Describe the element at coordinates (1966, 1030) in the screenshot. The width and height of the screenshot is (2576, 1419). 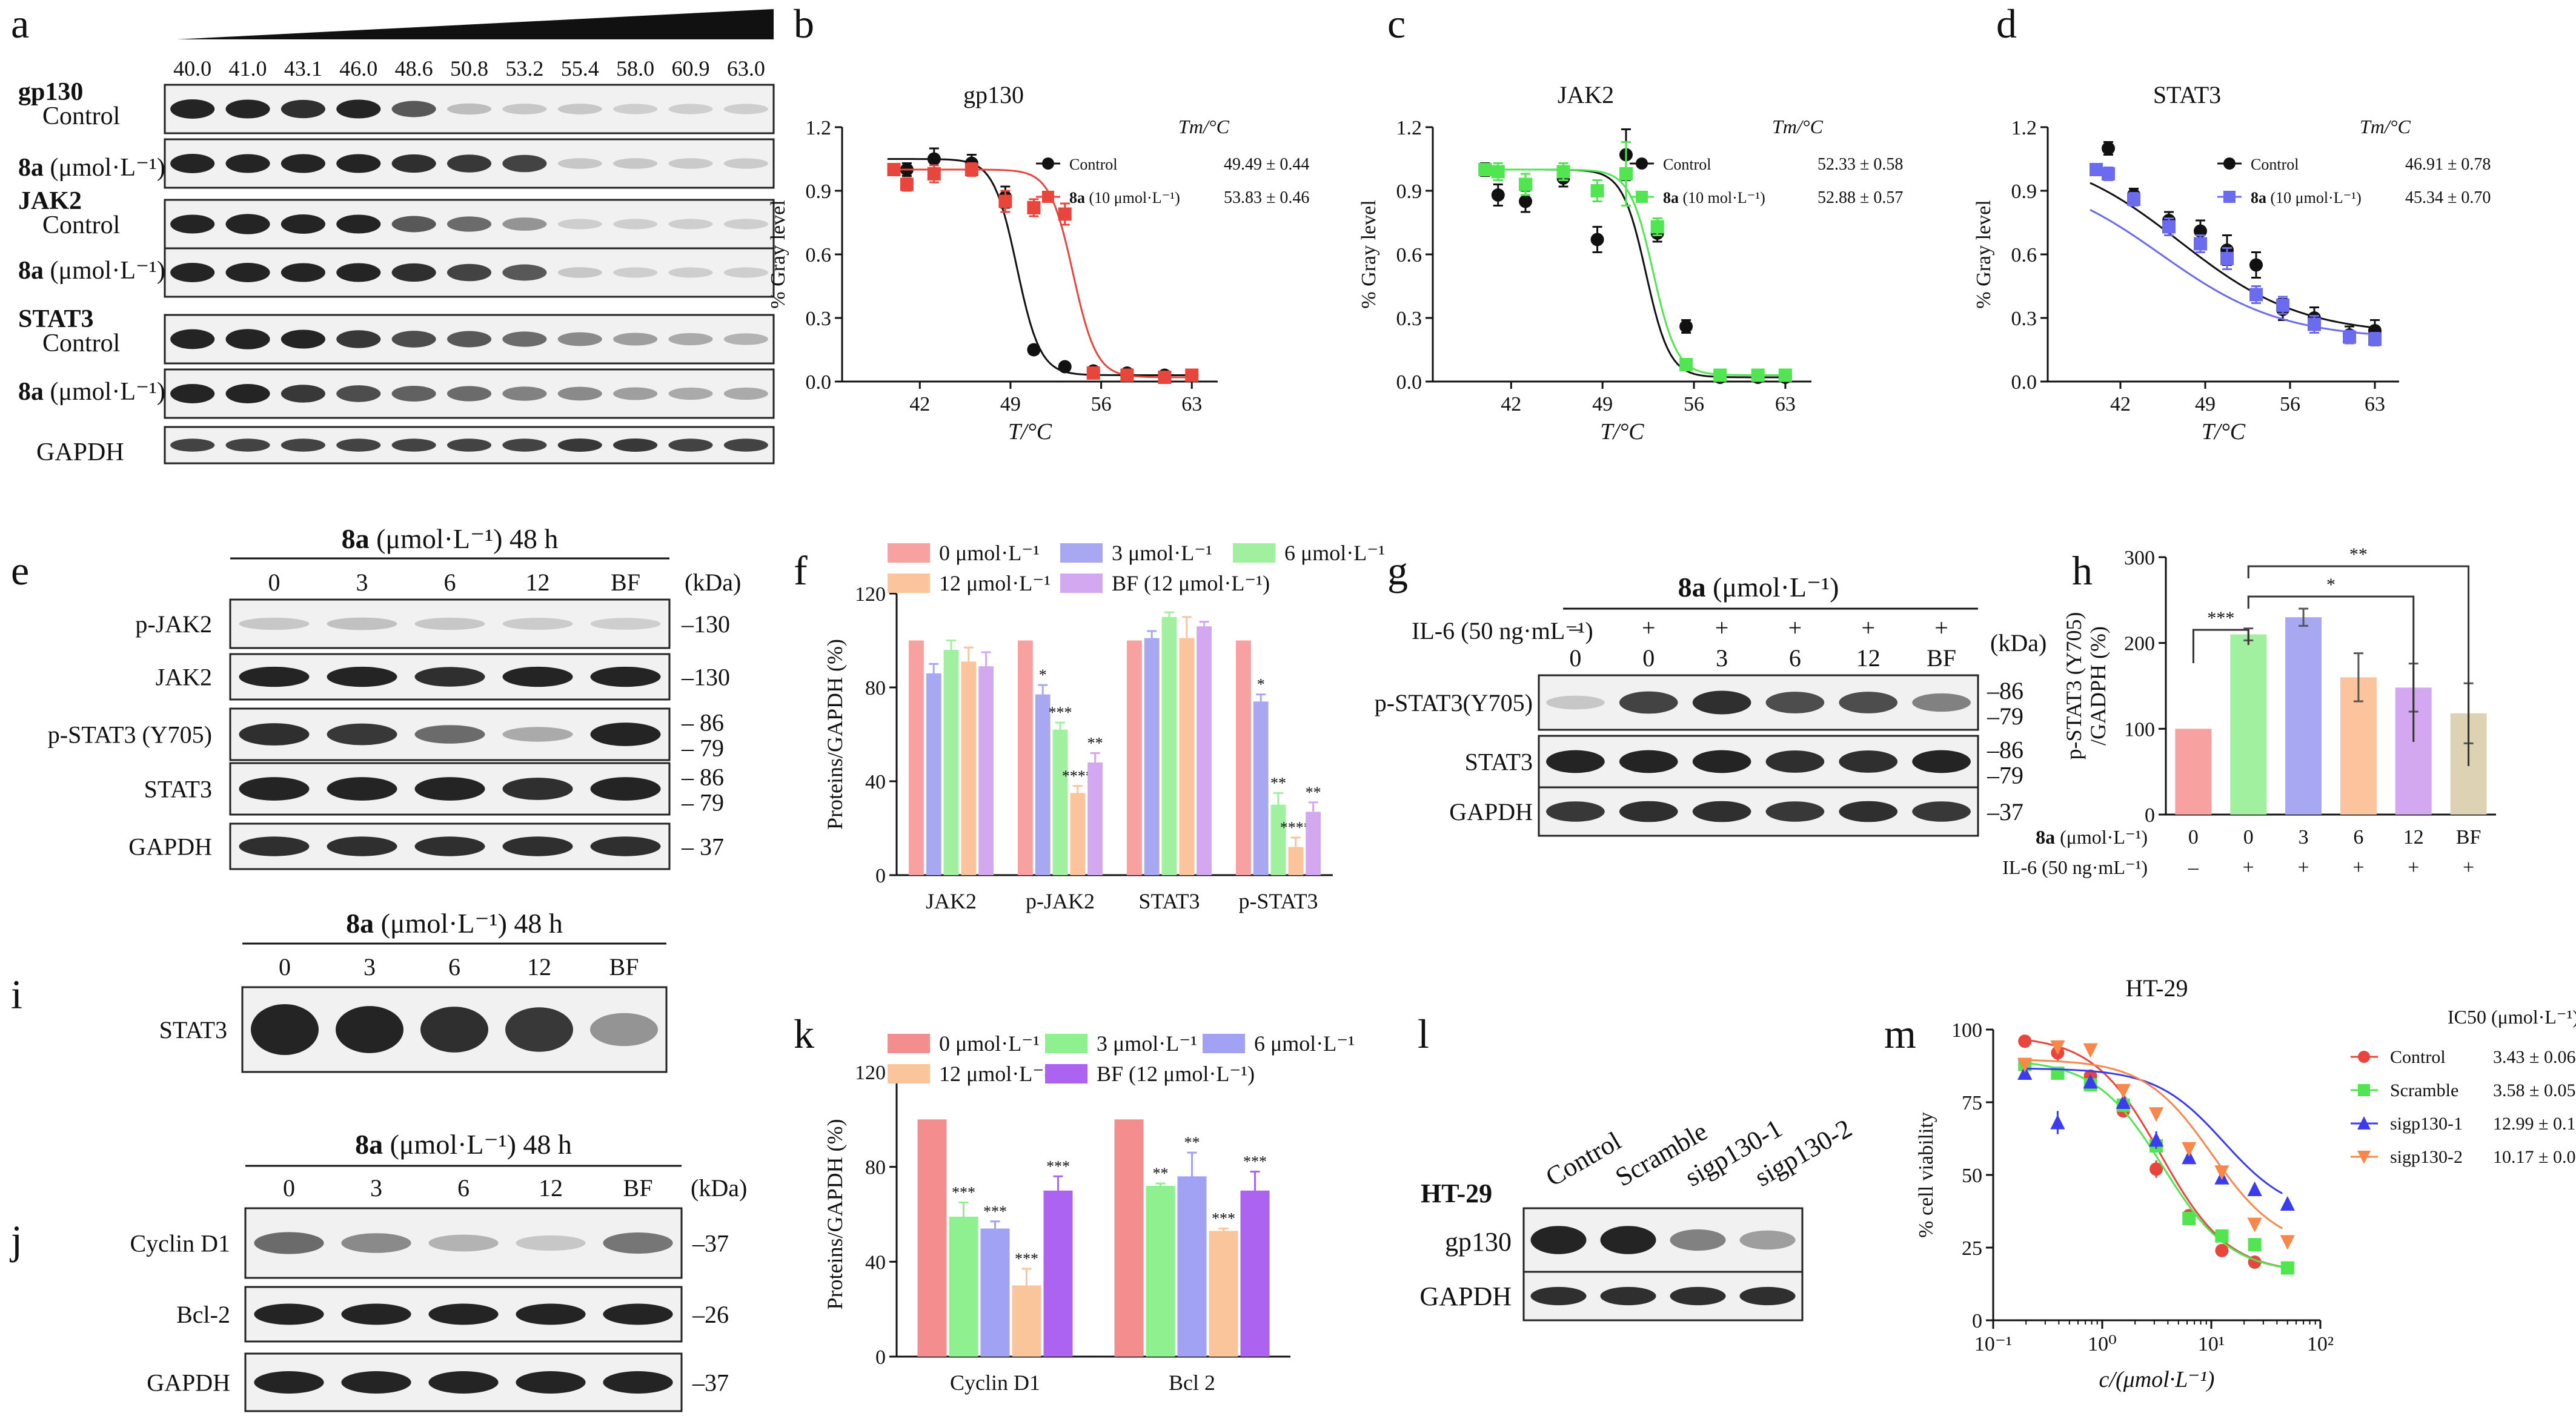
I see `y-tick-label: 100` at that location.